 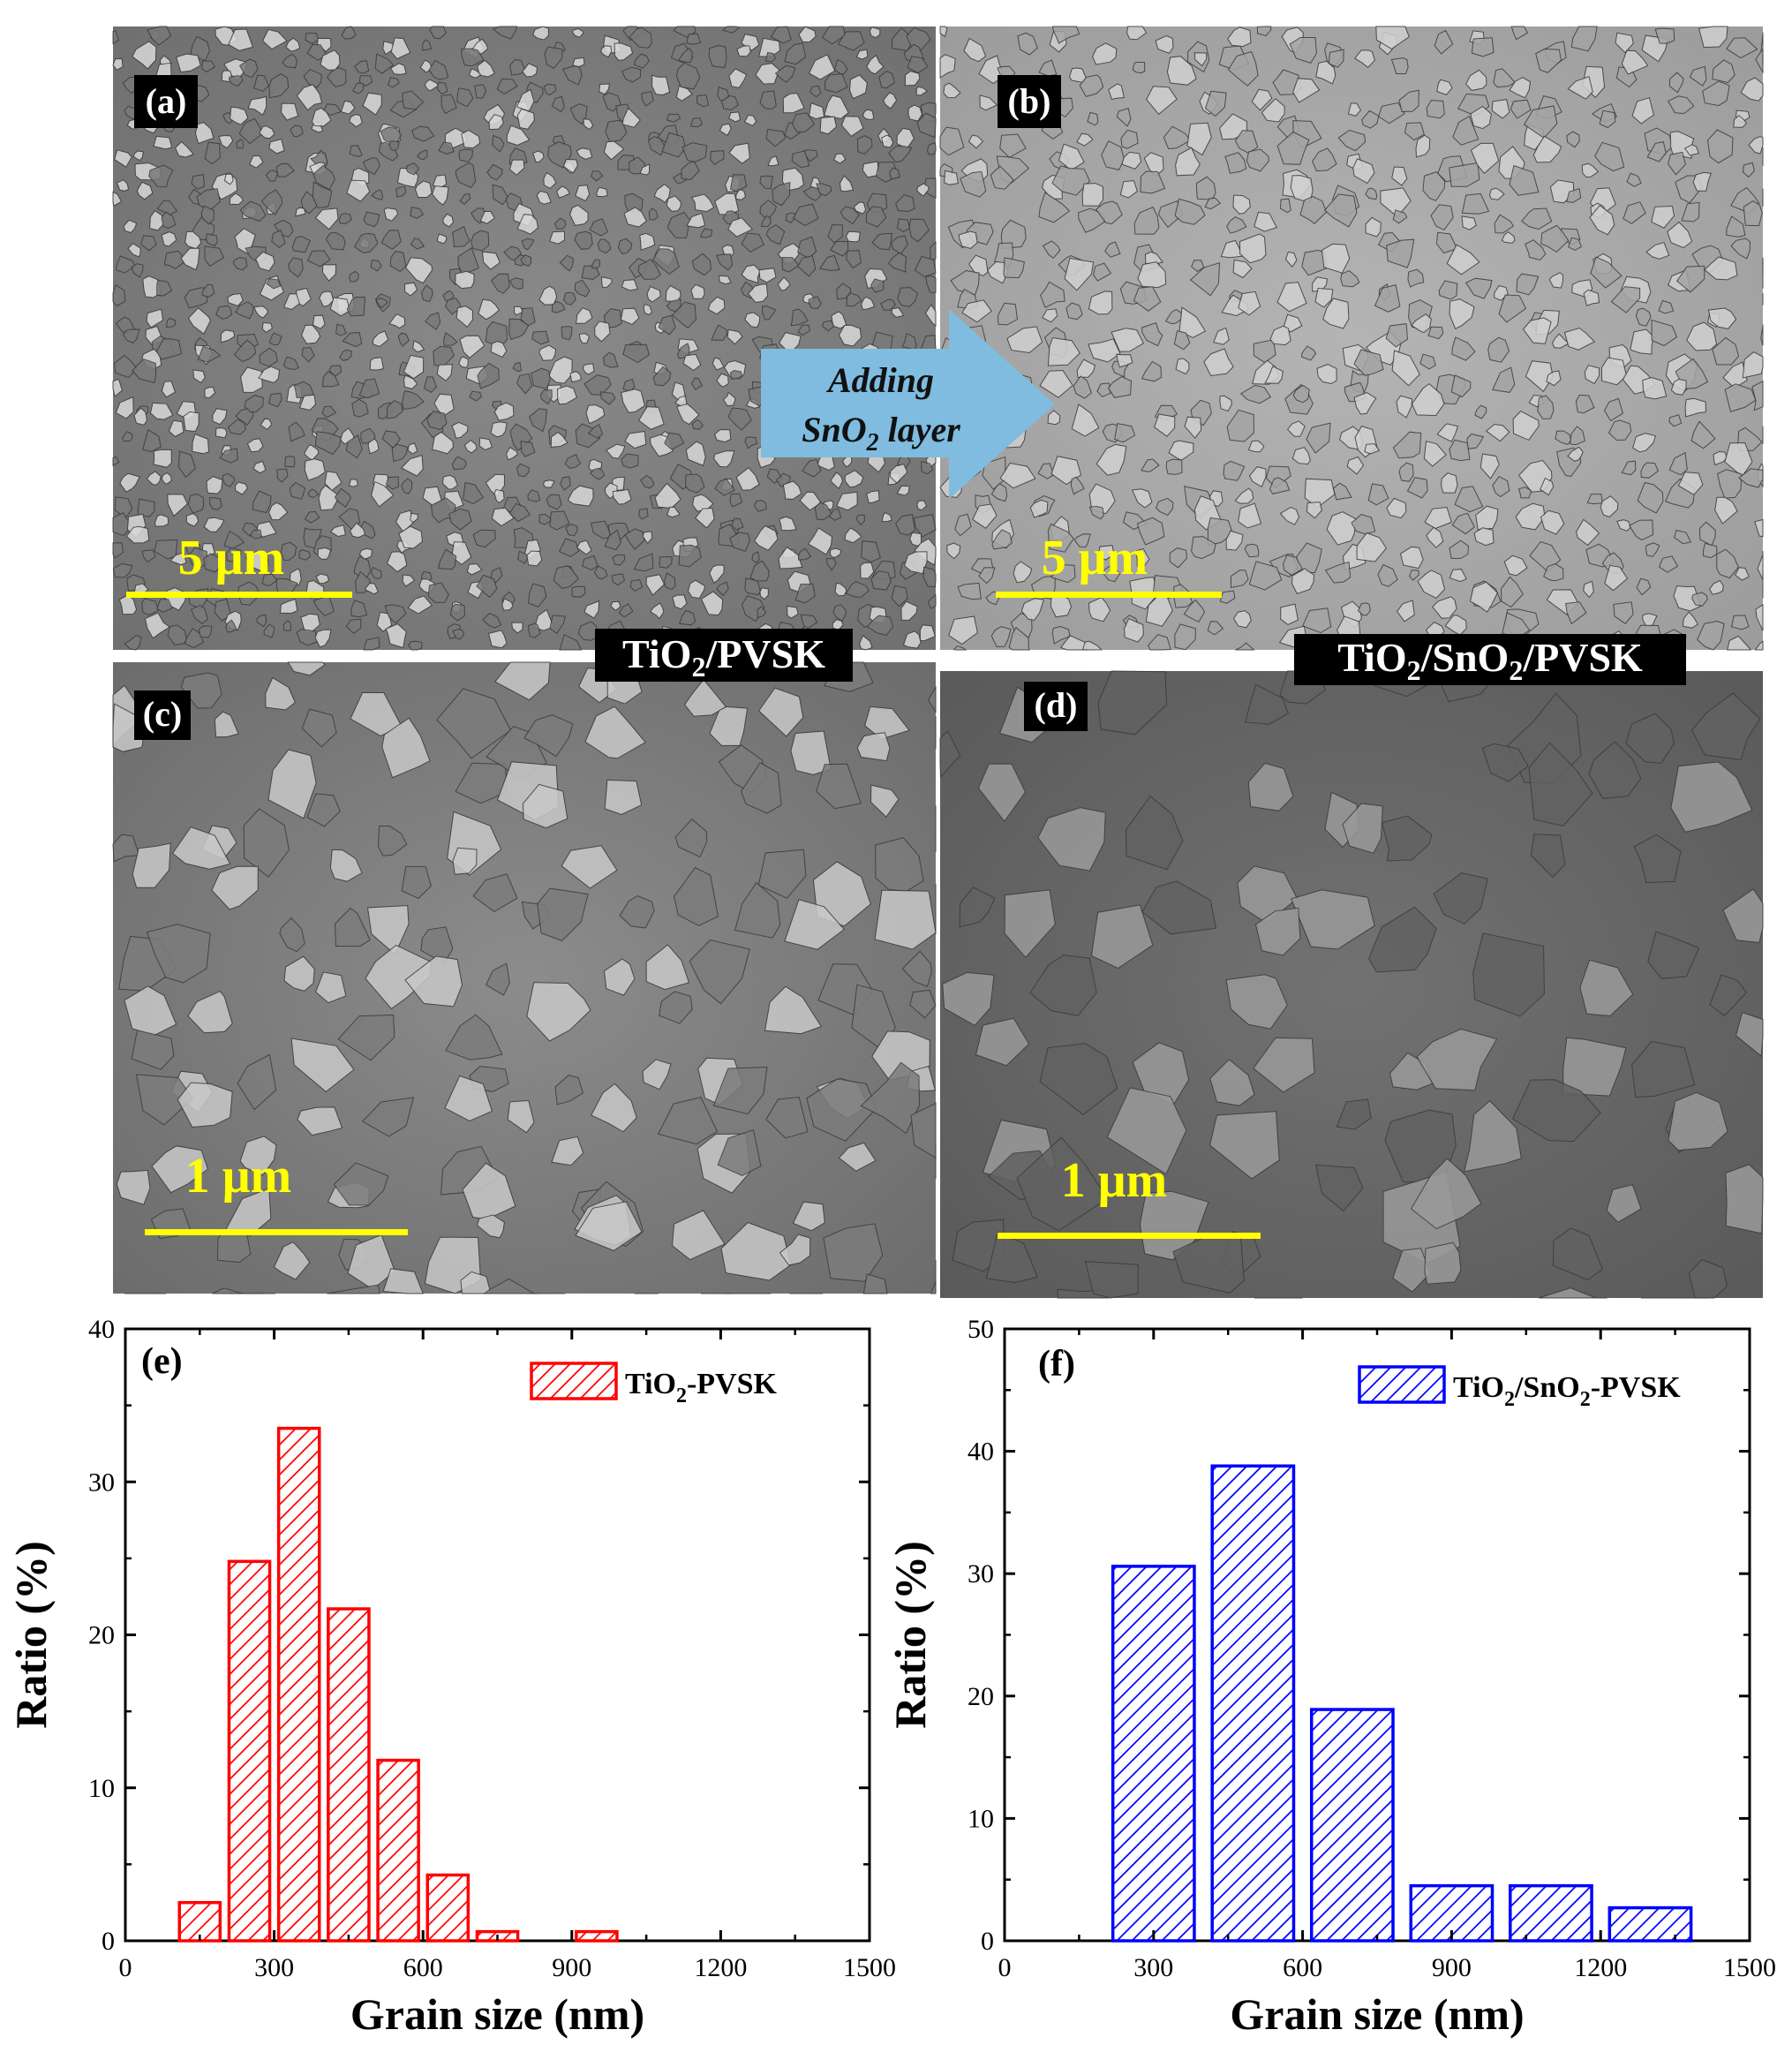 What do you see at coordinates (238, 1176) in the screenshot?
I see `scale-bar-c-label: 1 μm` at bounding box center [238, 1176].